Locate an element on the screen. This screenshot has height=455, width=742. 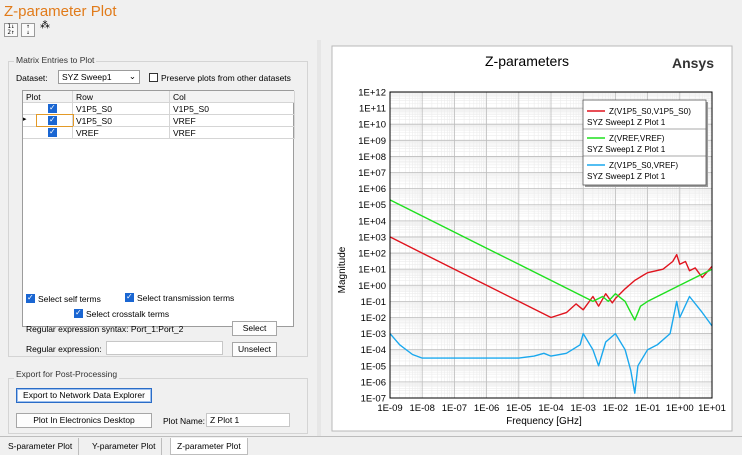
y-tick-label: 1E-07 is located at coordinates (373, 399).